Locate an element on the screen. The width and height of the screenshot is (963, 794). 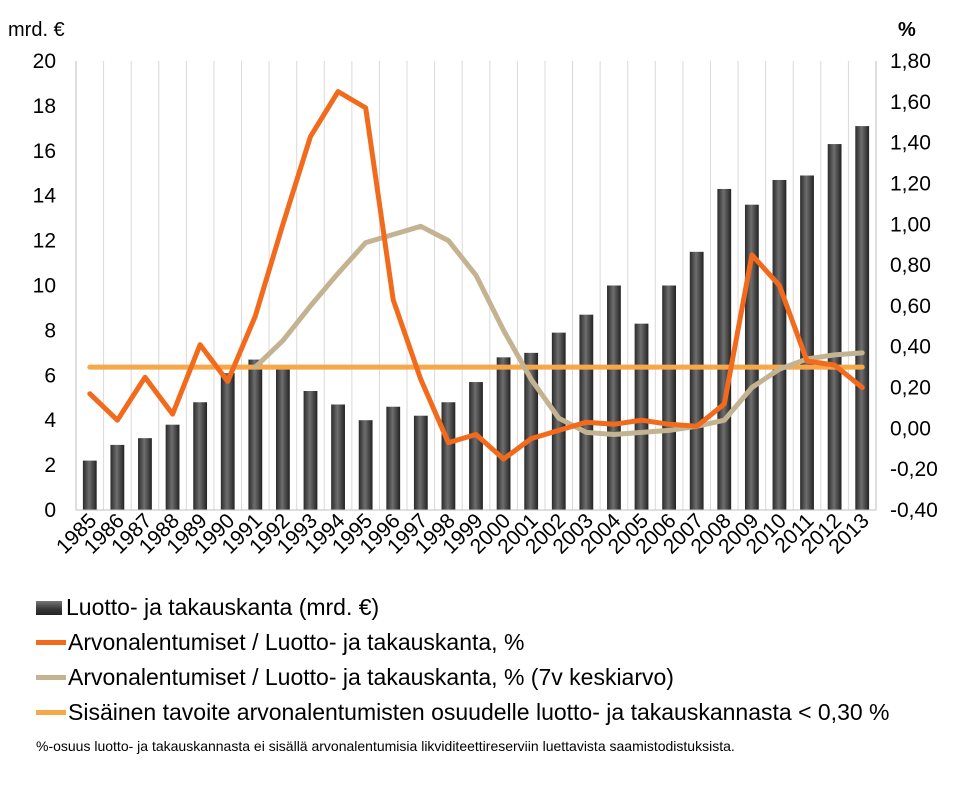
bar-2001 is located at coordinates (531, 431).